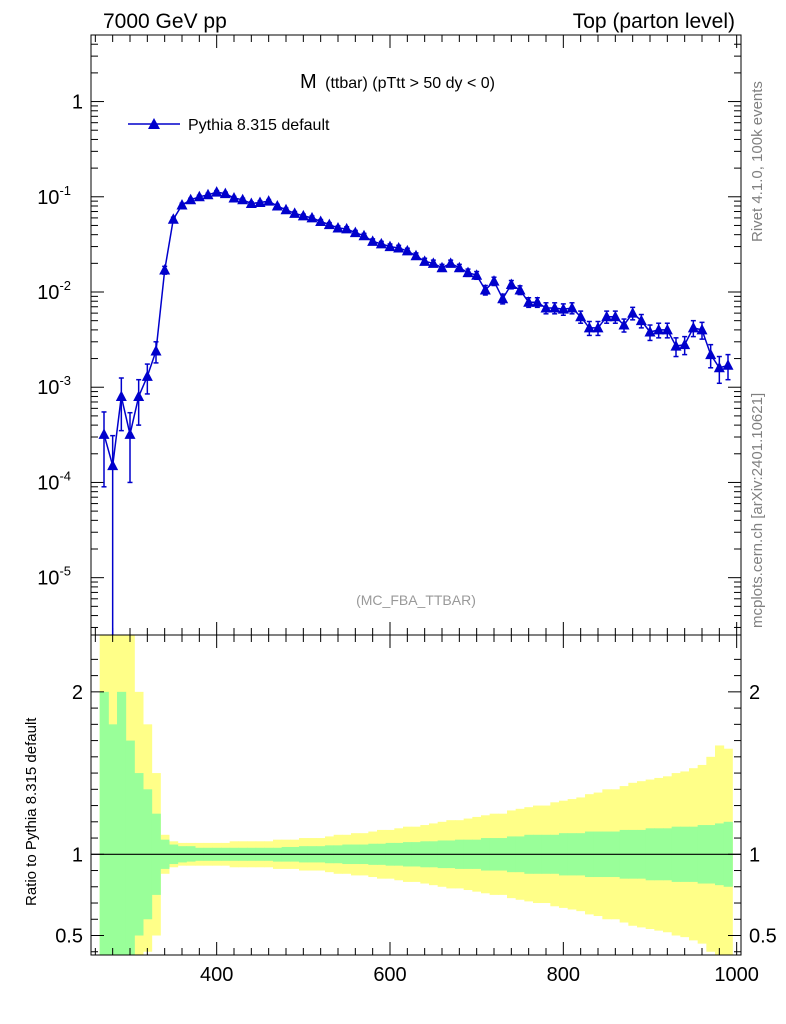 This screenshot has width=786, height=1024. Describe the element at coordinates (77, 103) in the screenshot. I see `y-tick-label: 1` at that location.